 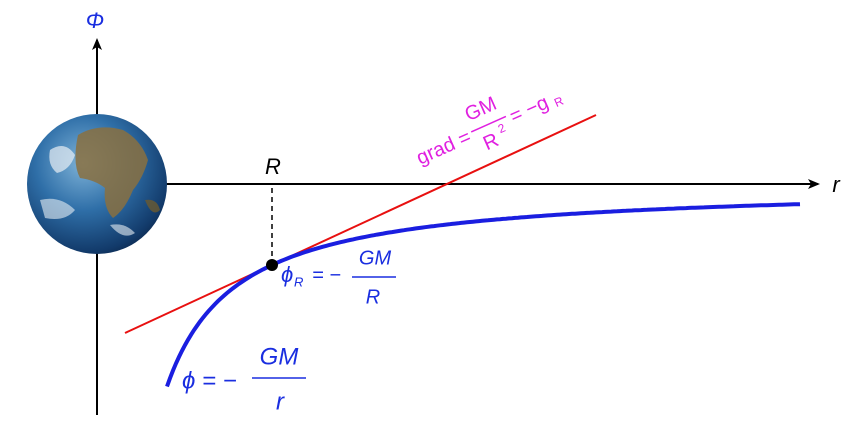 What do you see at coordinates (502, 129) in the screenshot?
I see `gradient-exponent: 2` at bounding box center [502, 129].